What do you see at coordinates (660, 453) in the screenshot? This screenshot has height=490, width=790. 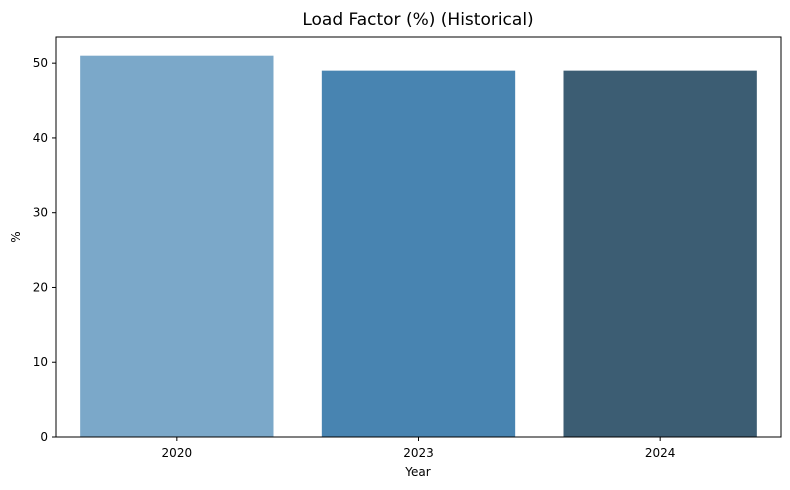 I see `x-tick-label: 2024` at bounding box center [660, 453].